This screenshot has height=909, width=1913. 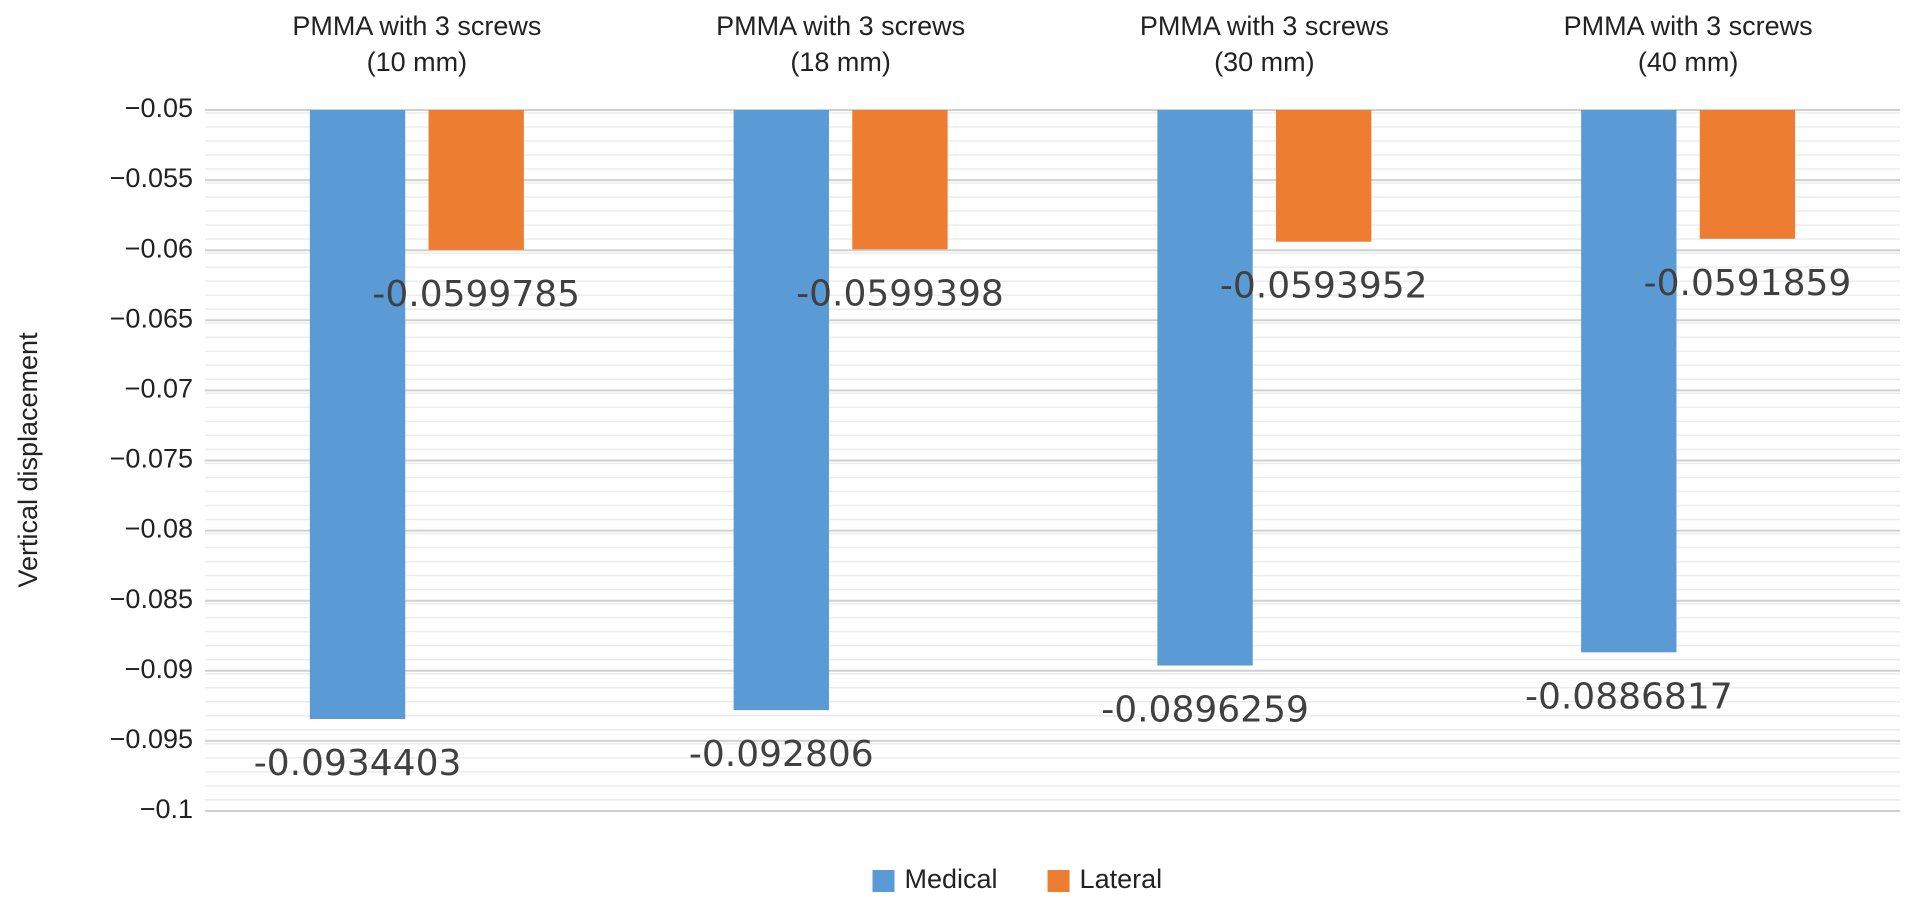 I want to click on y-tick-label: −0.07, so click(x=159, y=389).